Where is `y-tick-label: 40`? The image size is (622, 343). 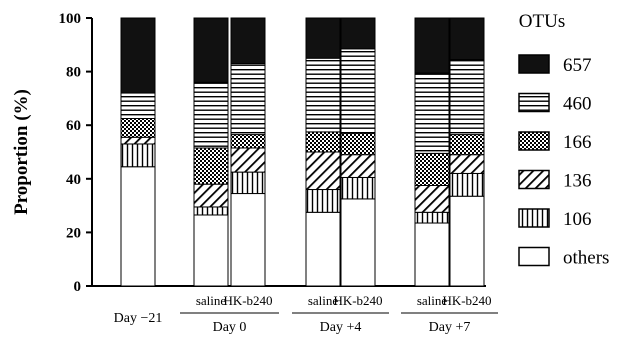
y-tick-label: 40 is located at coordinates (73, 180).